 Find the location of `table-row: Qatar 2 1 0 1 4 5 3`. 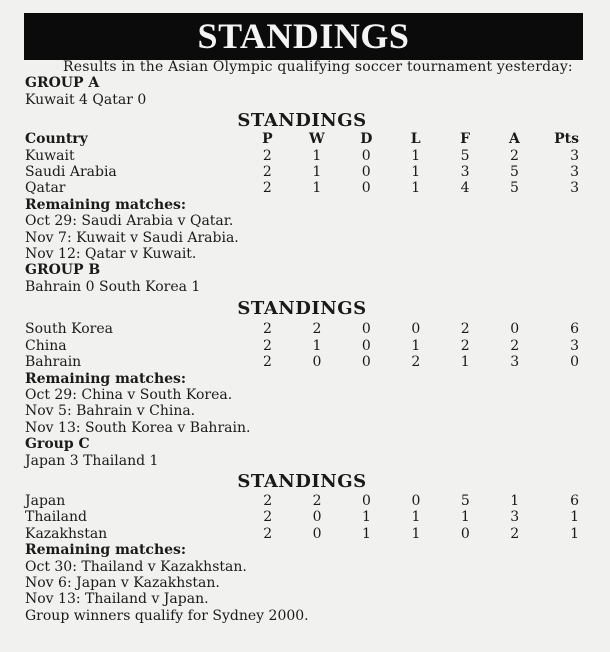

table-row: Qatar 2 1 0 1 4 5 3 is located at coordinates (302, 188).